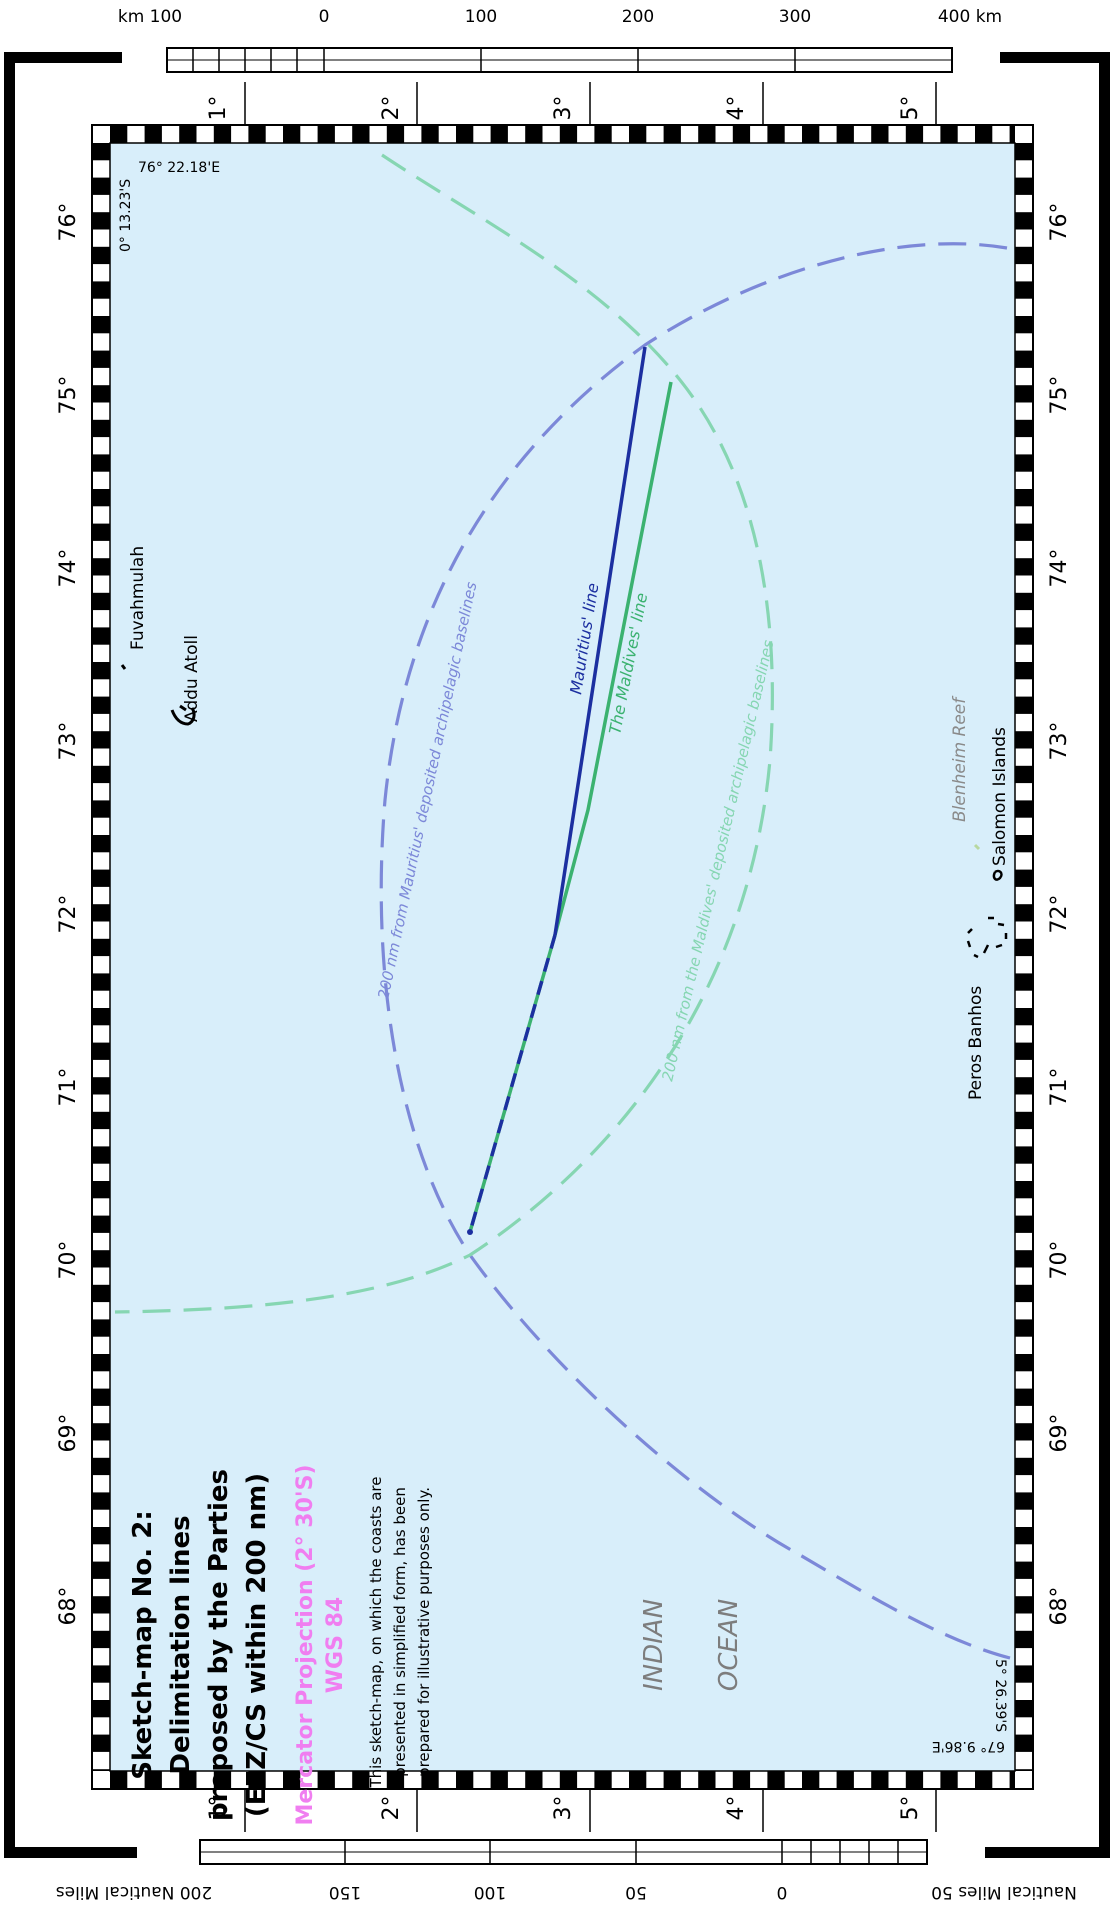 The width and height of the screenshot is (1114, 1910). I want to click on scale-bar-km: km 100 0 100 200 300 400 km, so click(560, 40).